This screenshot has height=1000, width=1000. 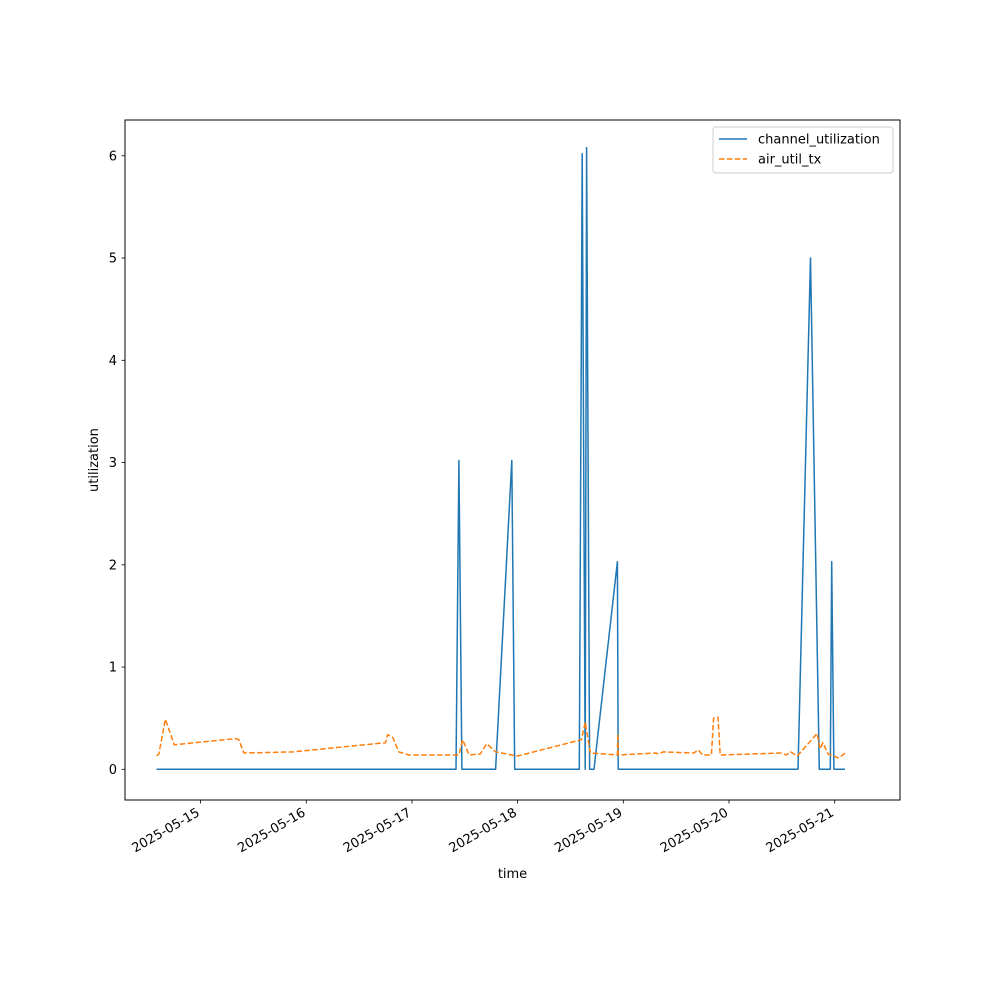 I want to click on y-tick-label: 5, so click(x=113, y=259).